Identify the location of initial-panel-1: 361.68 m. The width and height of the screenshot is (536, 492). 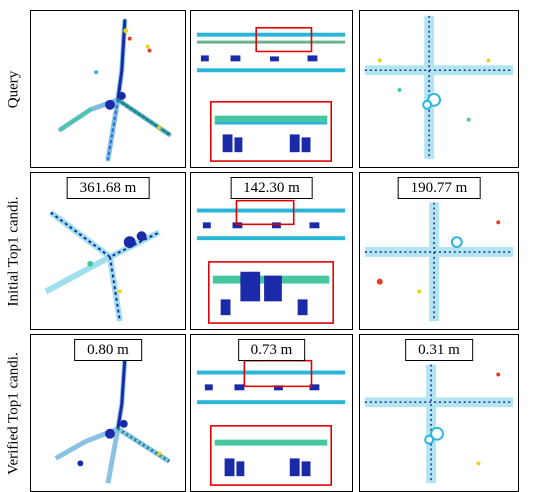
(108, 251).